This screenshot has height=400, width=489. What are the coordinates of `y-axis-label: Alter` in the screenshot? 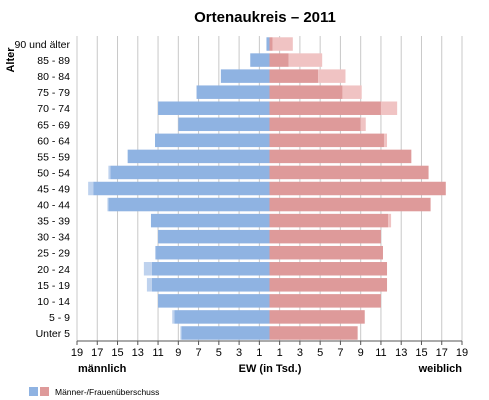 It's located at (11, 60).